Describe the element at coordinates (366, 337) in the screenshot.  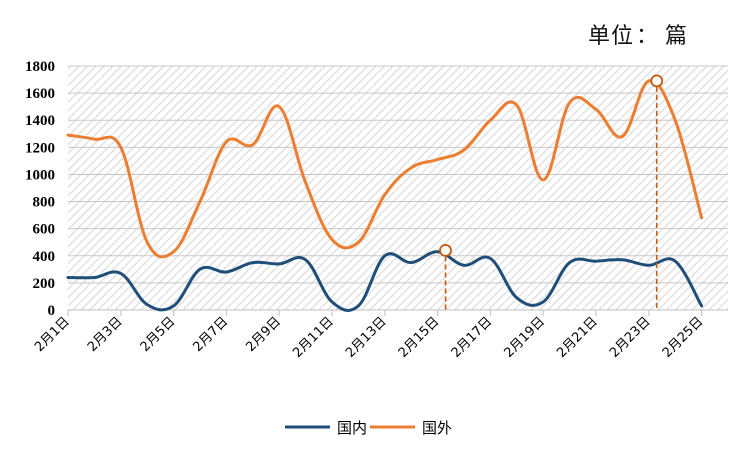
I see `x-tick-label: 2月13日` at that location.